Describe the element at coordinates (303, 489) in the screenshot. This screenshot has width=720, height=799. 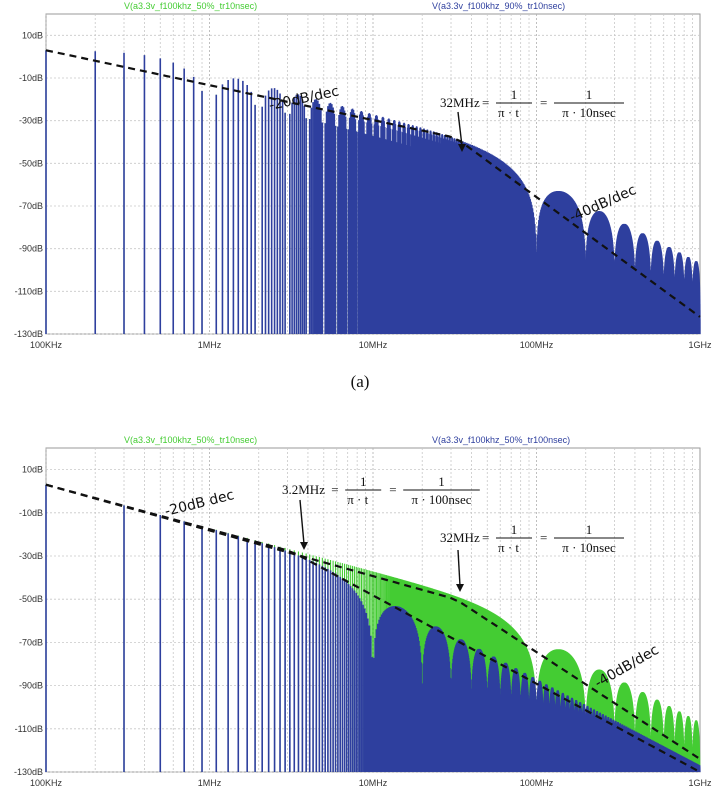
I see `equation-frequency: 3.2MHz` at that location.